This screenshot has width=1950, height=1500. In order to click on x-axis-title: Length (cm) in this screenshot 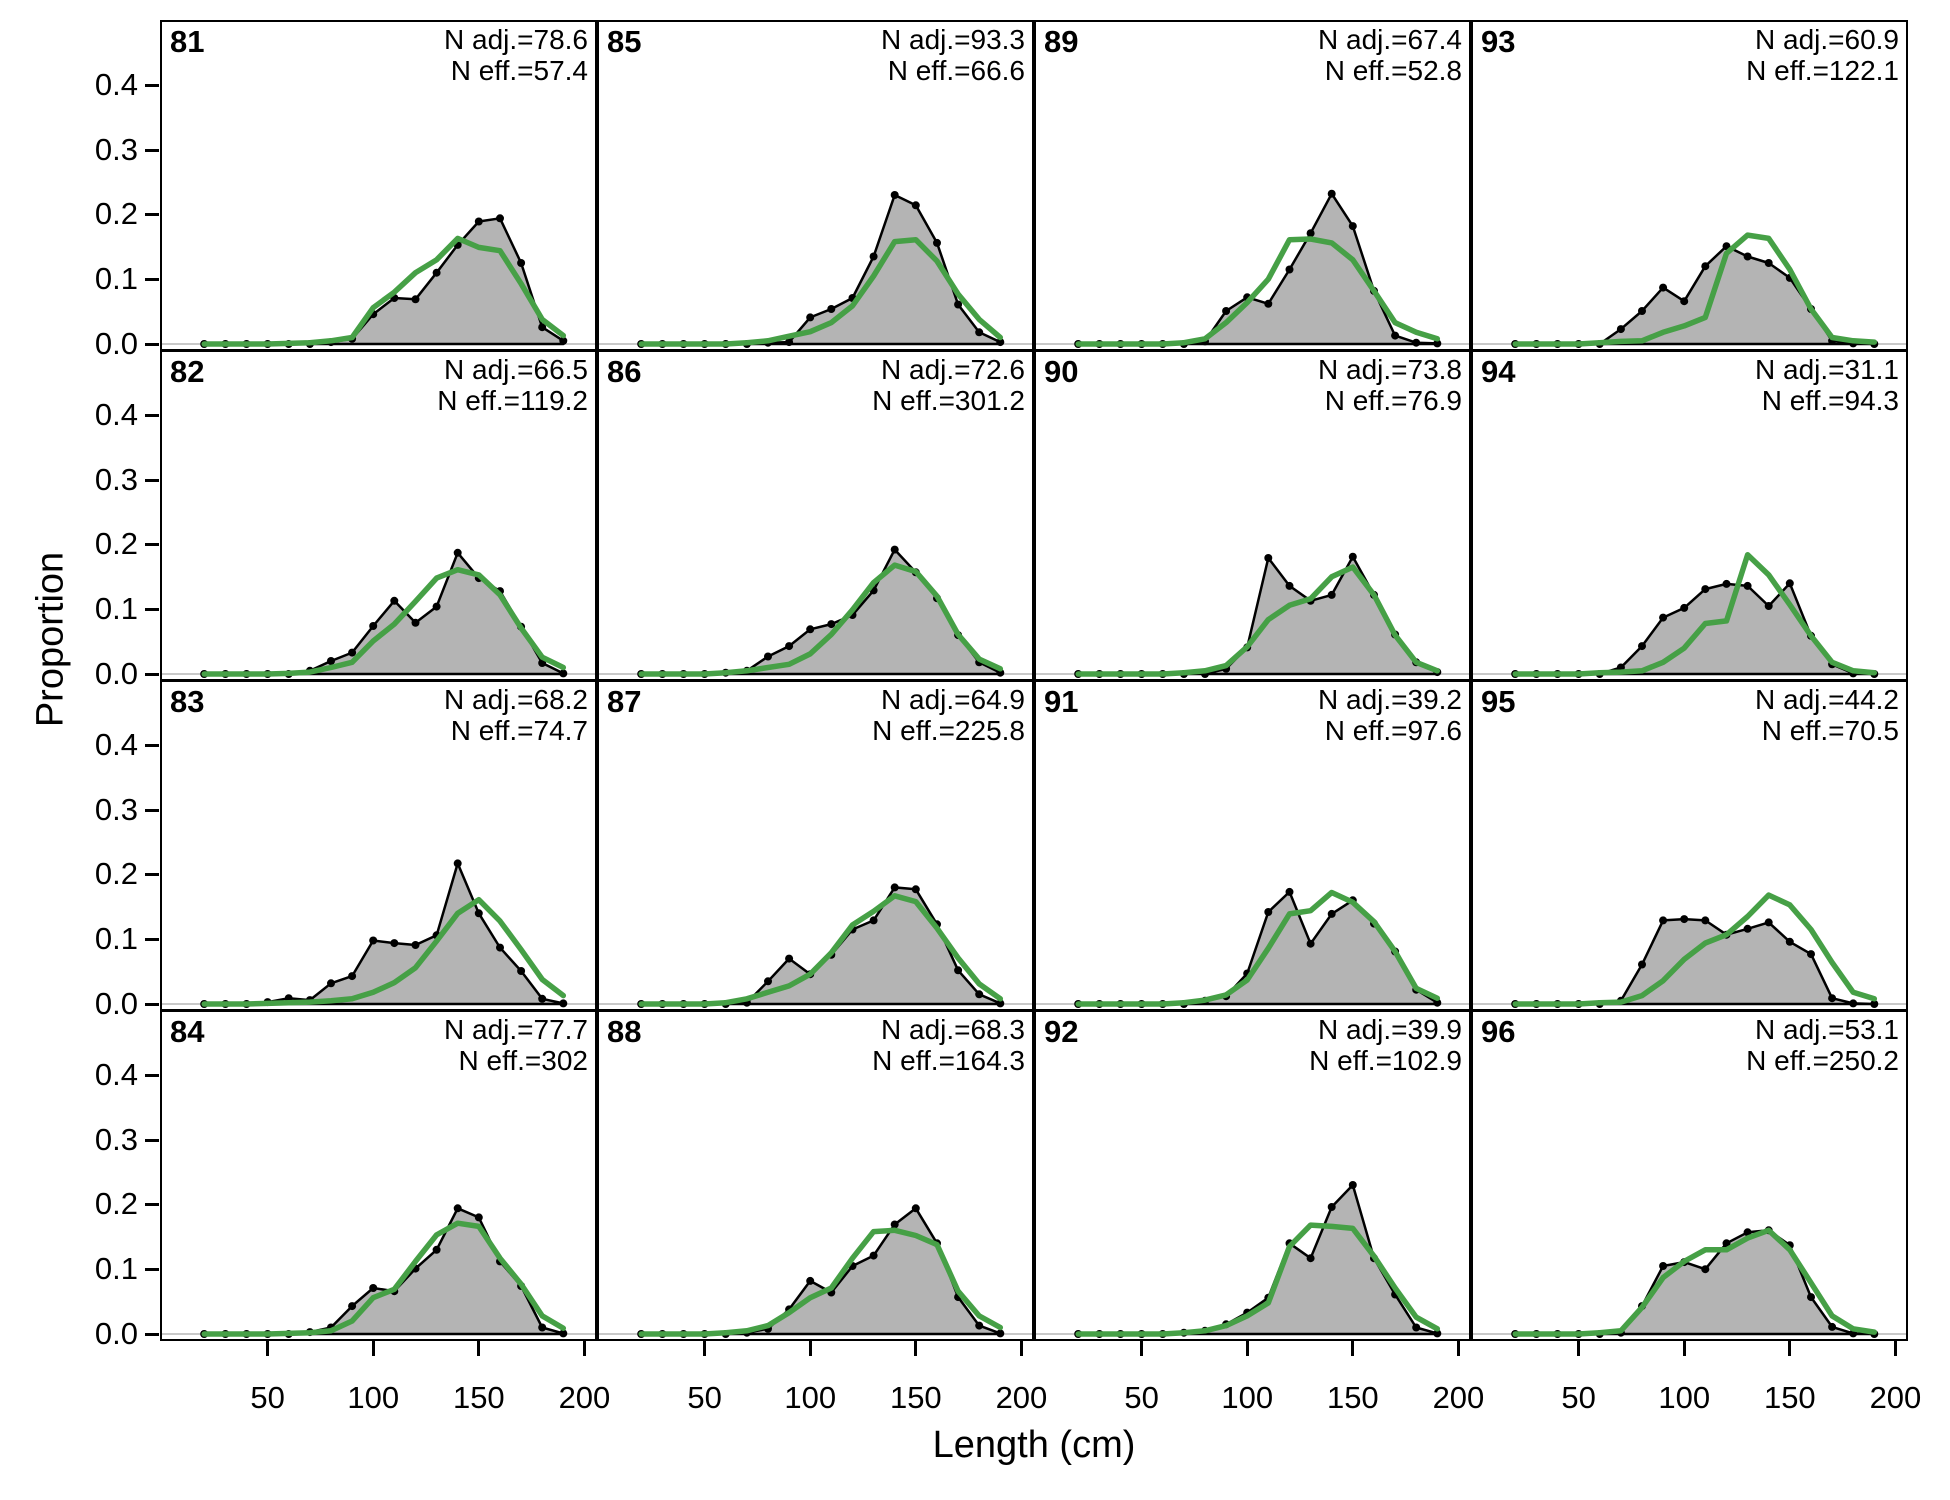, I will do `click(1034, 1445)`.